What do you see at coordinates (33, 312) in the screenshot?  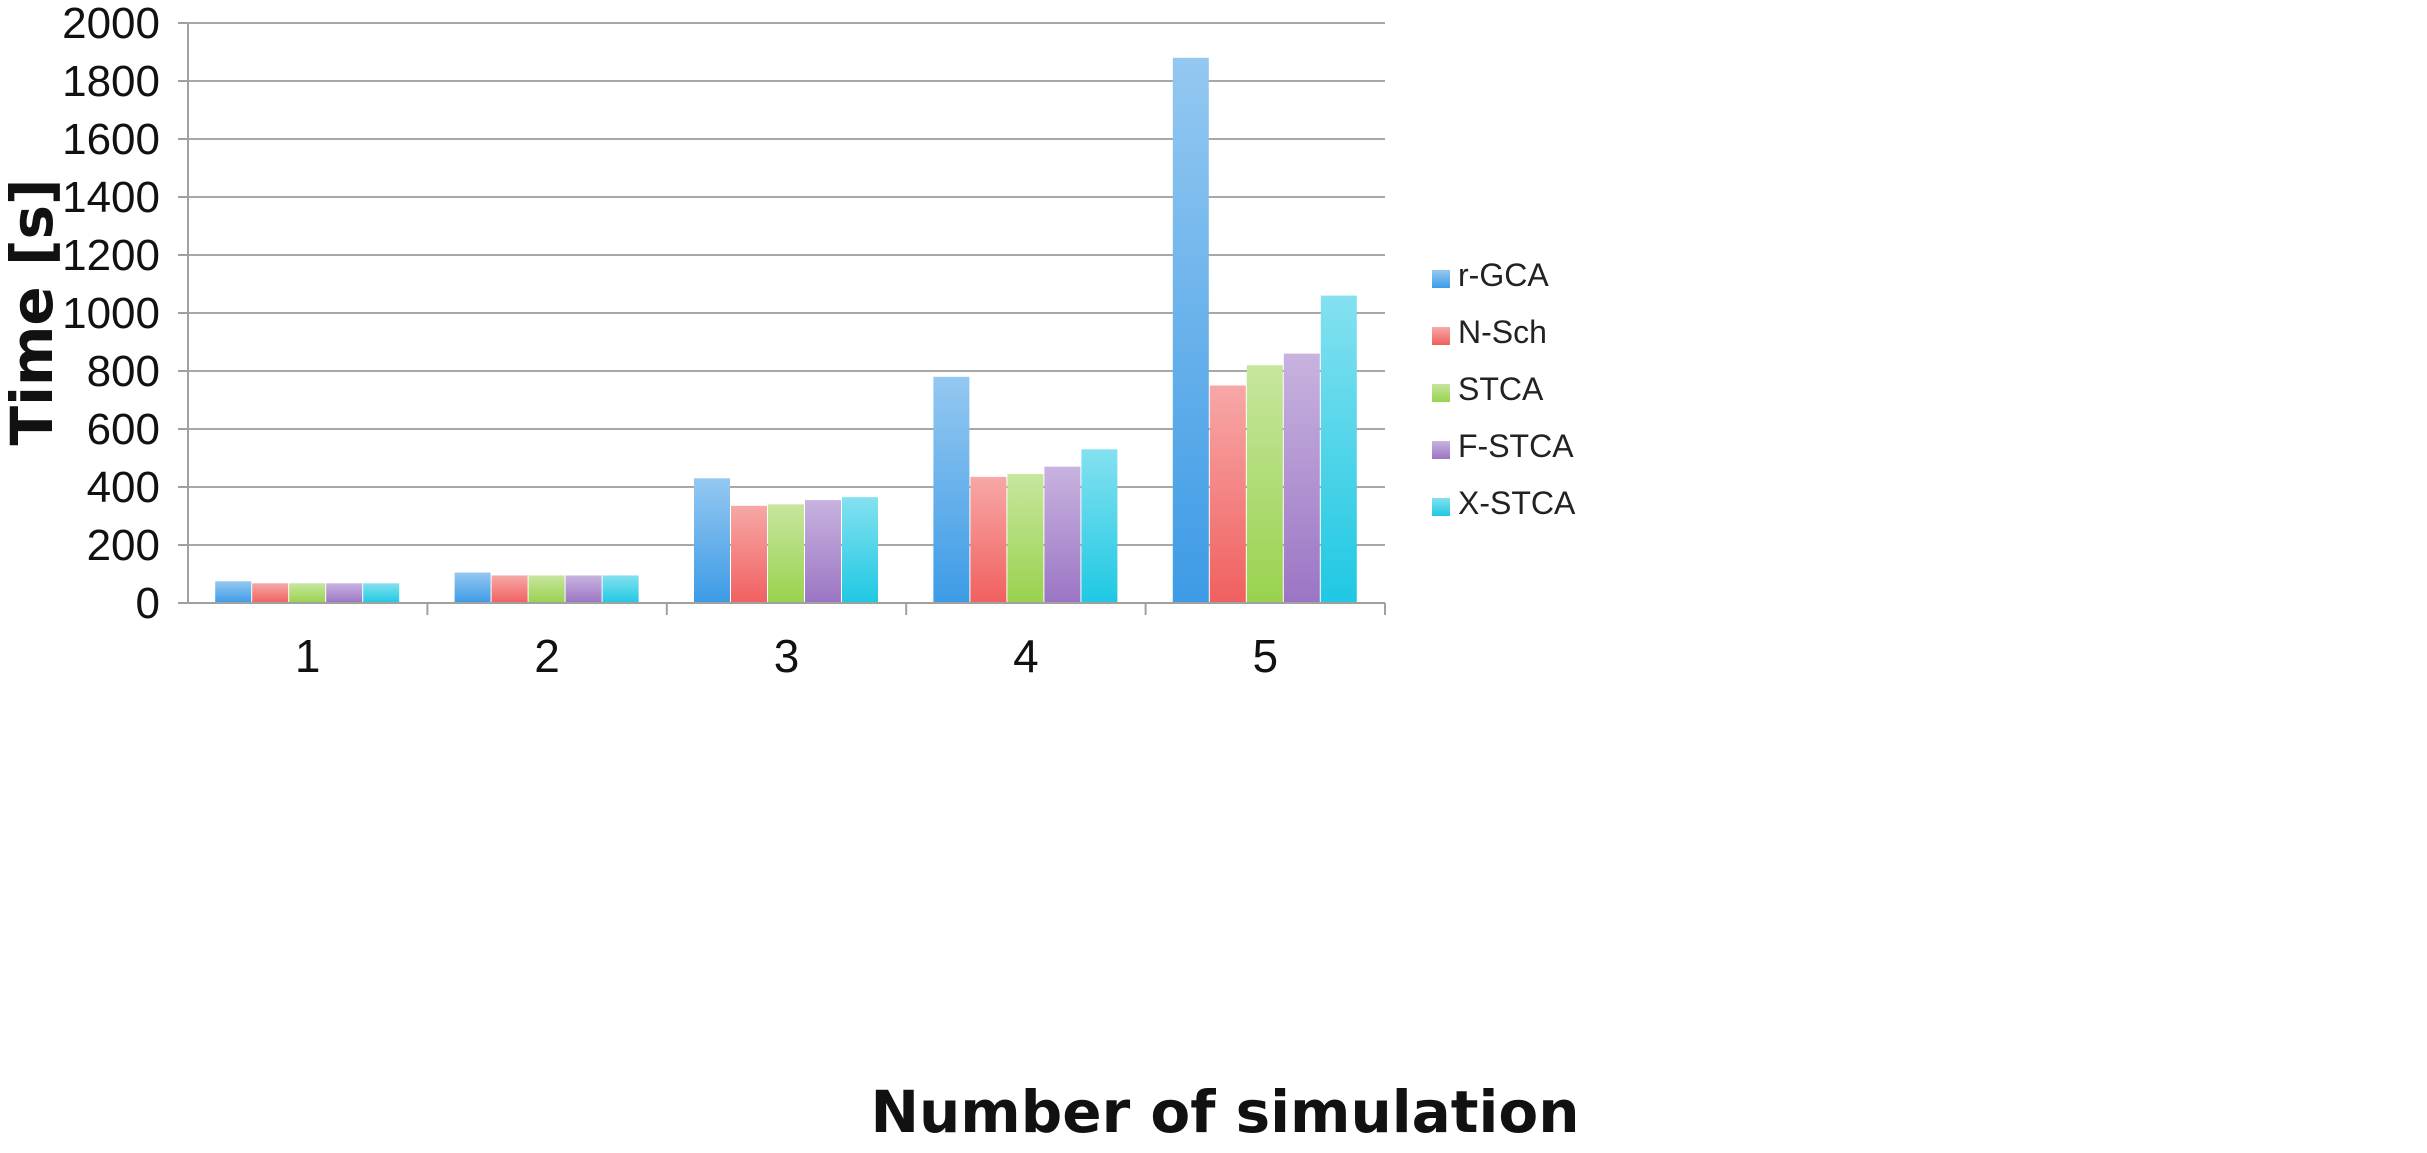 I see `y-axis-title: Time [s]` at bounding box center [33, 312].